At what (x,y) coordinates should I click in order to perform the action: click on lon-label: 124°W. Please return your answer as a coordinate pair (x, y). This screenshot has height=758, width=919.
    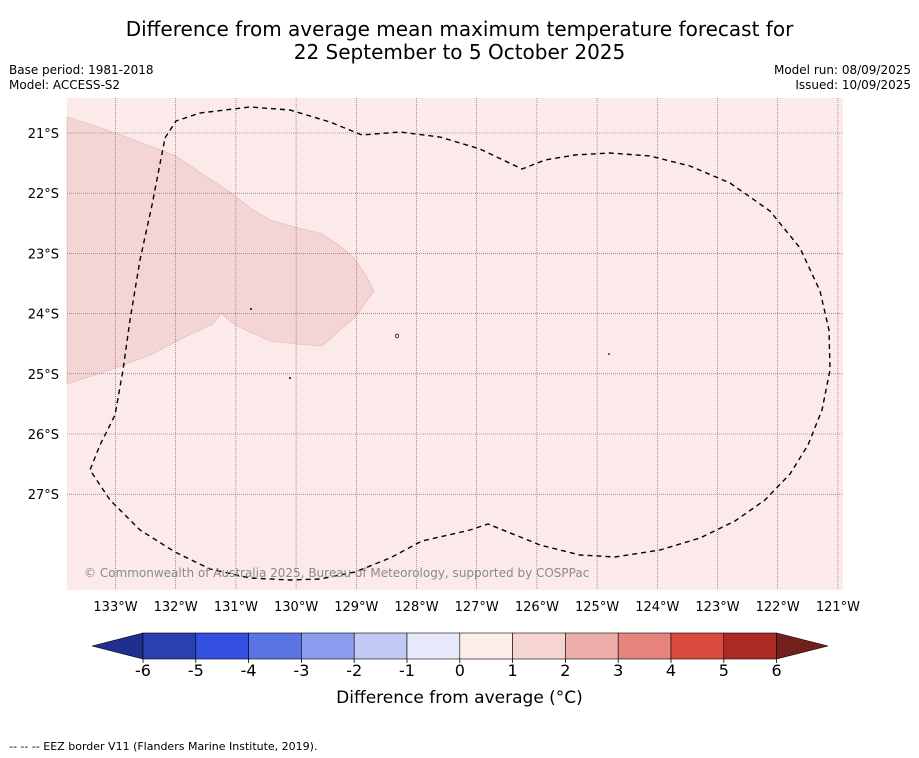
    Looking at the image, I should click on (657, 607).